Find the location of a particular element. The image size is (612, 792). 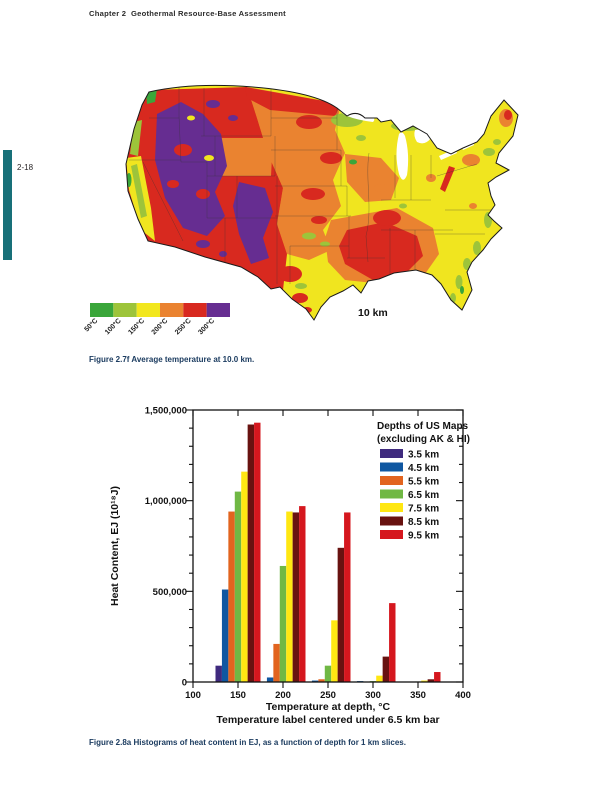

bar-4.5km-200C is located at coordinates (270, 679).